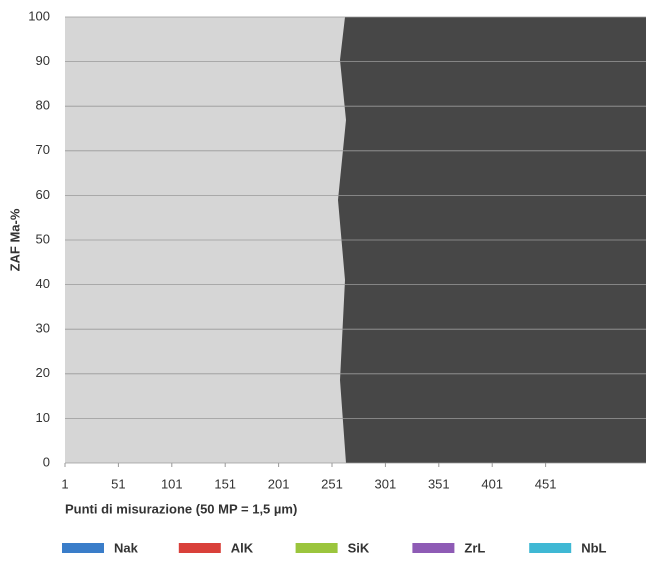  What do you see at coordinates (46, 461) in the screenshot?
I see `y-tick-label: 0` at bounding box center [46, 461].